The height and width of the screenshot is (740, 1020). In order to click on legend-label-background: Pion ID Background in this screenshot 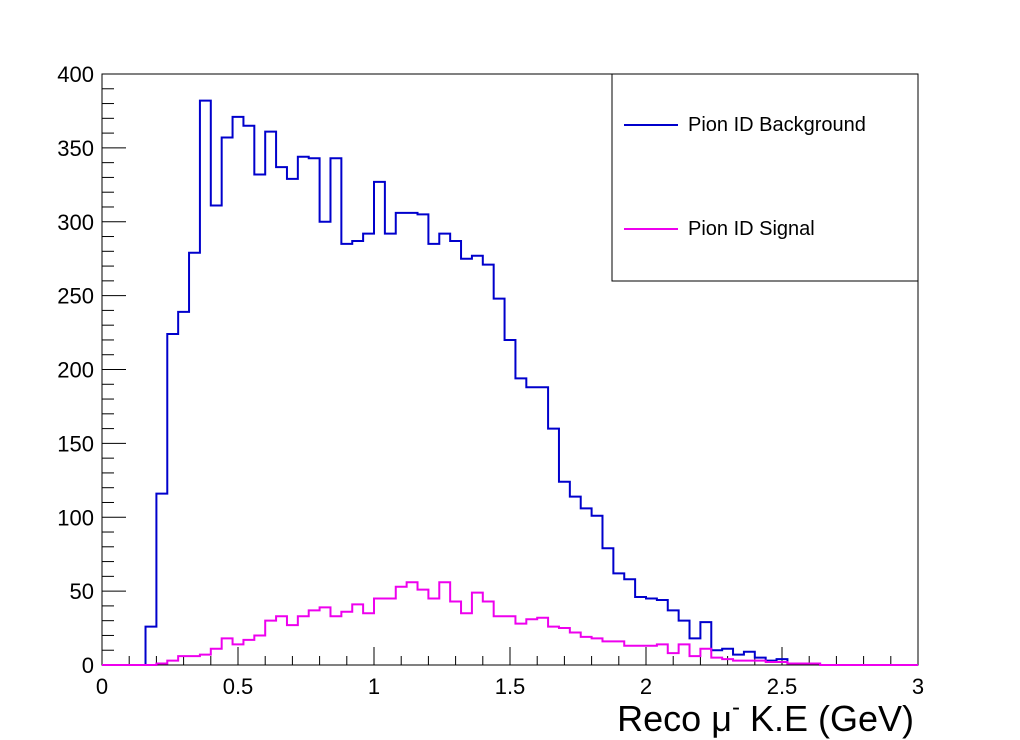, I will do `click(777, 125)`.